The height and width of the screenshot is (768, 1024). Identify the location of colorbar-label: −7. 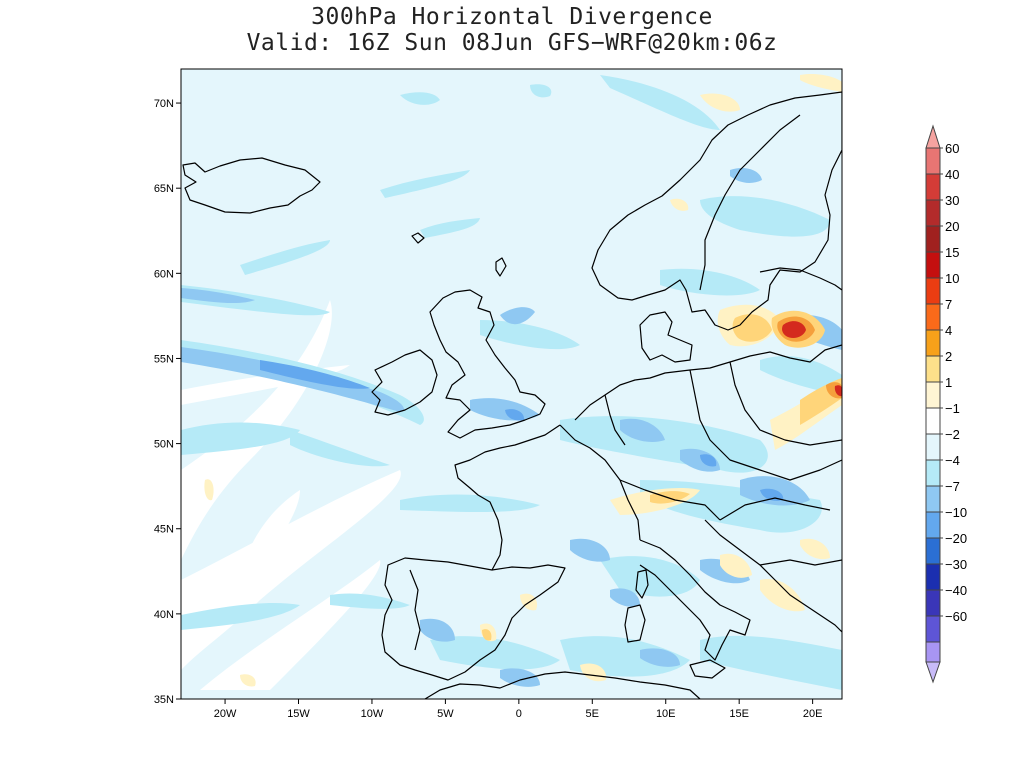
(952, 486).